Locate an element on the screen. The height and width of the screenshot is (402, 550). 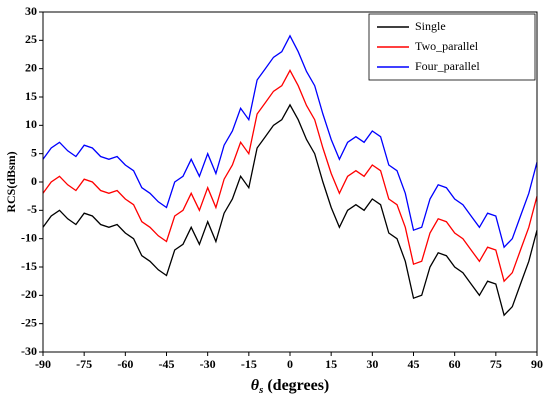
x-tick-label: 60 is located at coordinates (455, 364).